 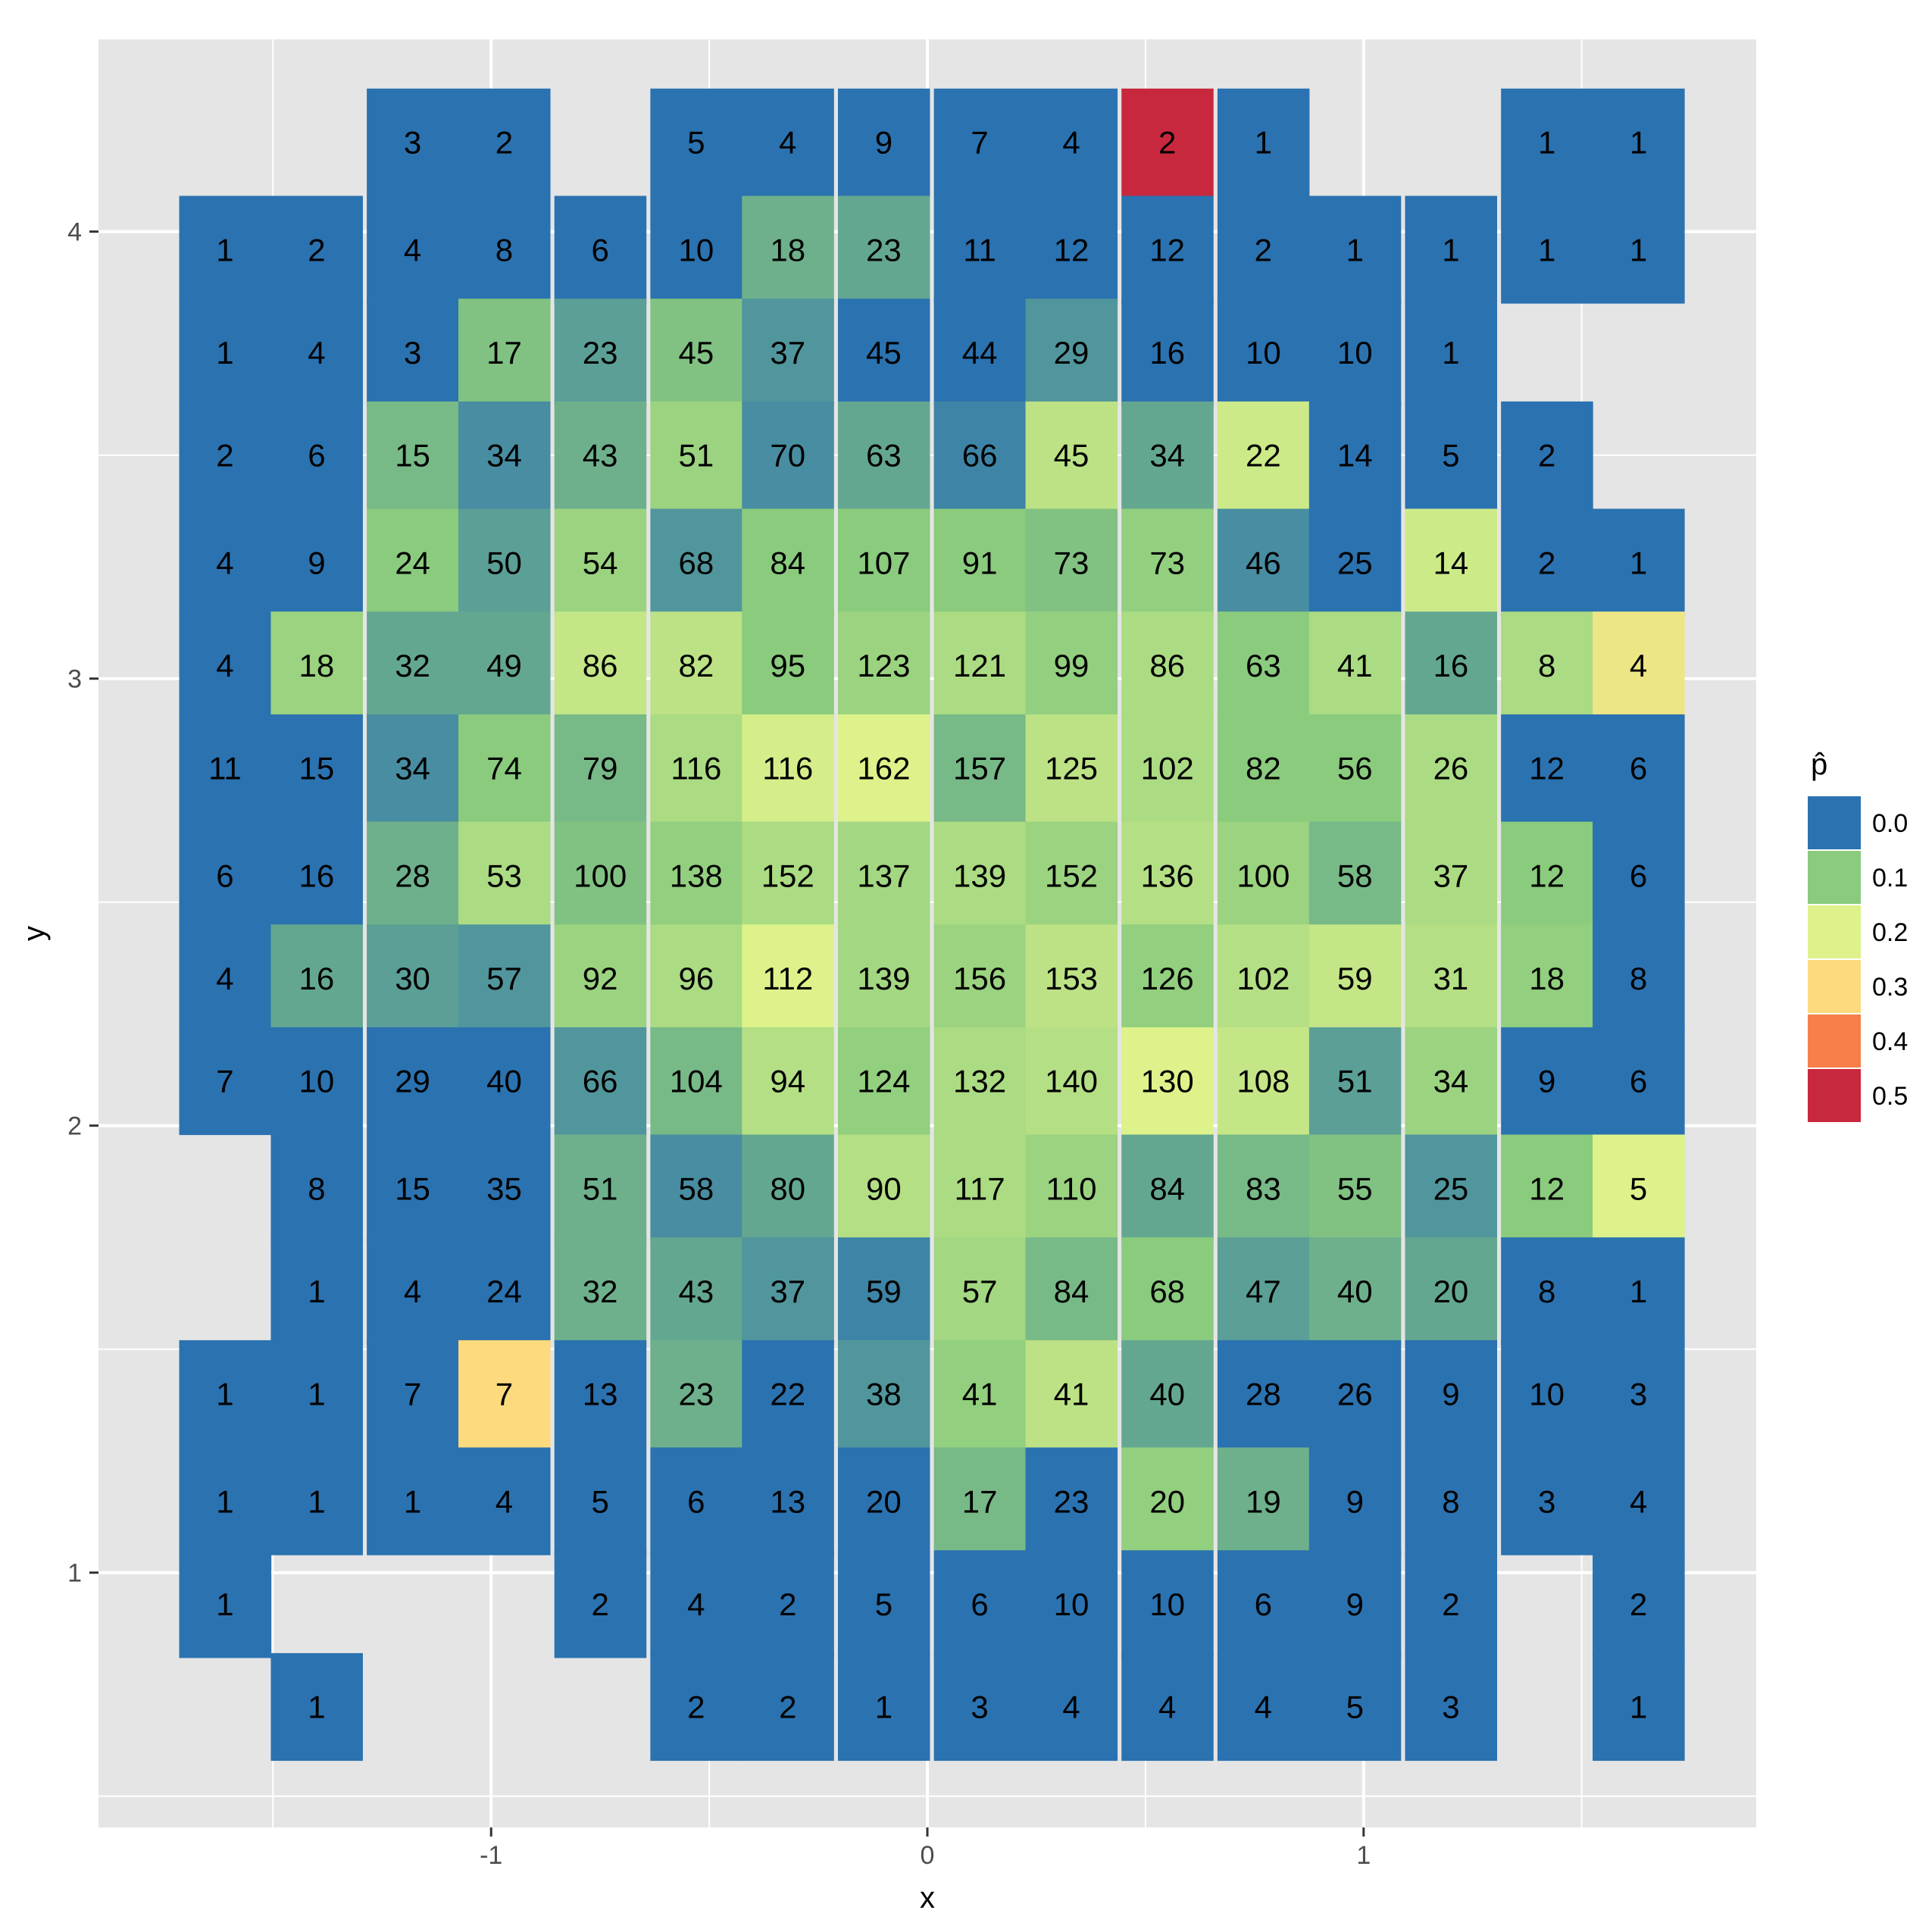 What do you see at coordinates (1355, 353) in the screenshot?
I see `cell-count-label: 10` at bounding box center [1355, 353].